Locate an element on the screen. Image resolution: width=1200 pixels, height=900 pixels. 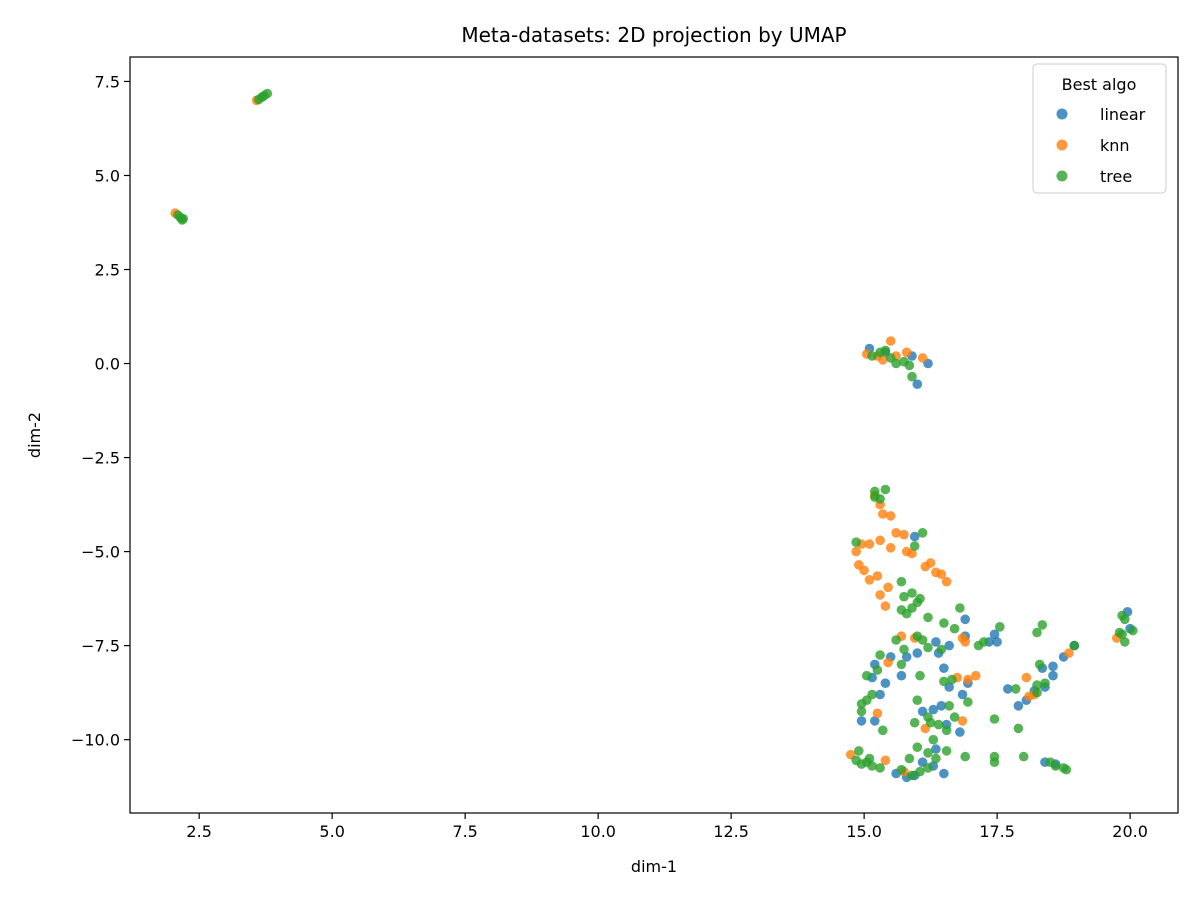
x-tick-label: 10.0 is located at coordinates (598, 831).